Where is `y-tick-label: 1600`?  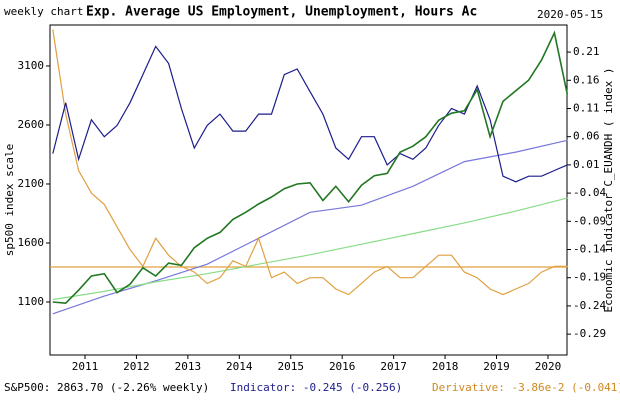 y-tick-label: 1600 is located at coordinates (31, 242).